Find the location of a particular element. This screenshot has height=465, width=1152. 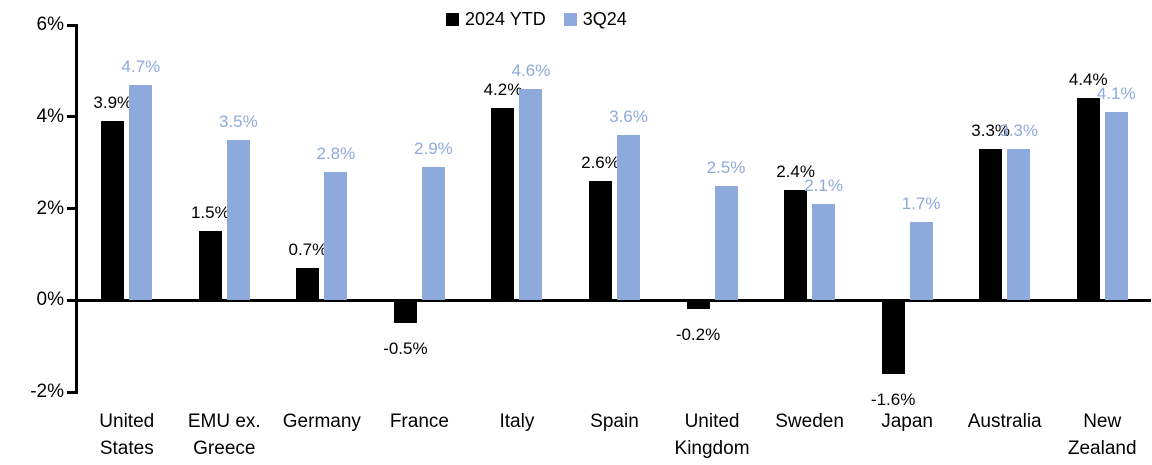

bar-2024-ytd-united-kingdom is located at coordinates (698, 305).